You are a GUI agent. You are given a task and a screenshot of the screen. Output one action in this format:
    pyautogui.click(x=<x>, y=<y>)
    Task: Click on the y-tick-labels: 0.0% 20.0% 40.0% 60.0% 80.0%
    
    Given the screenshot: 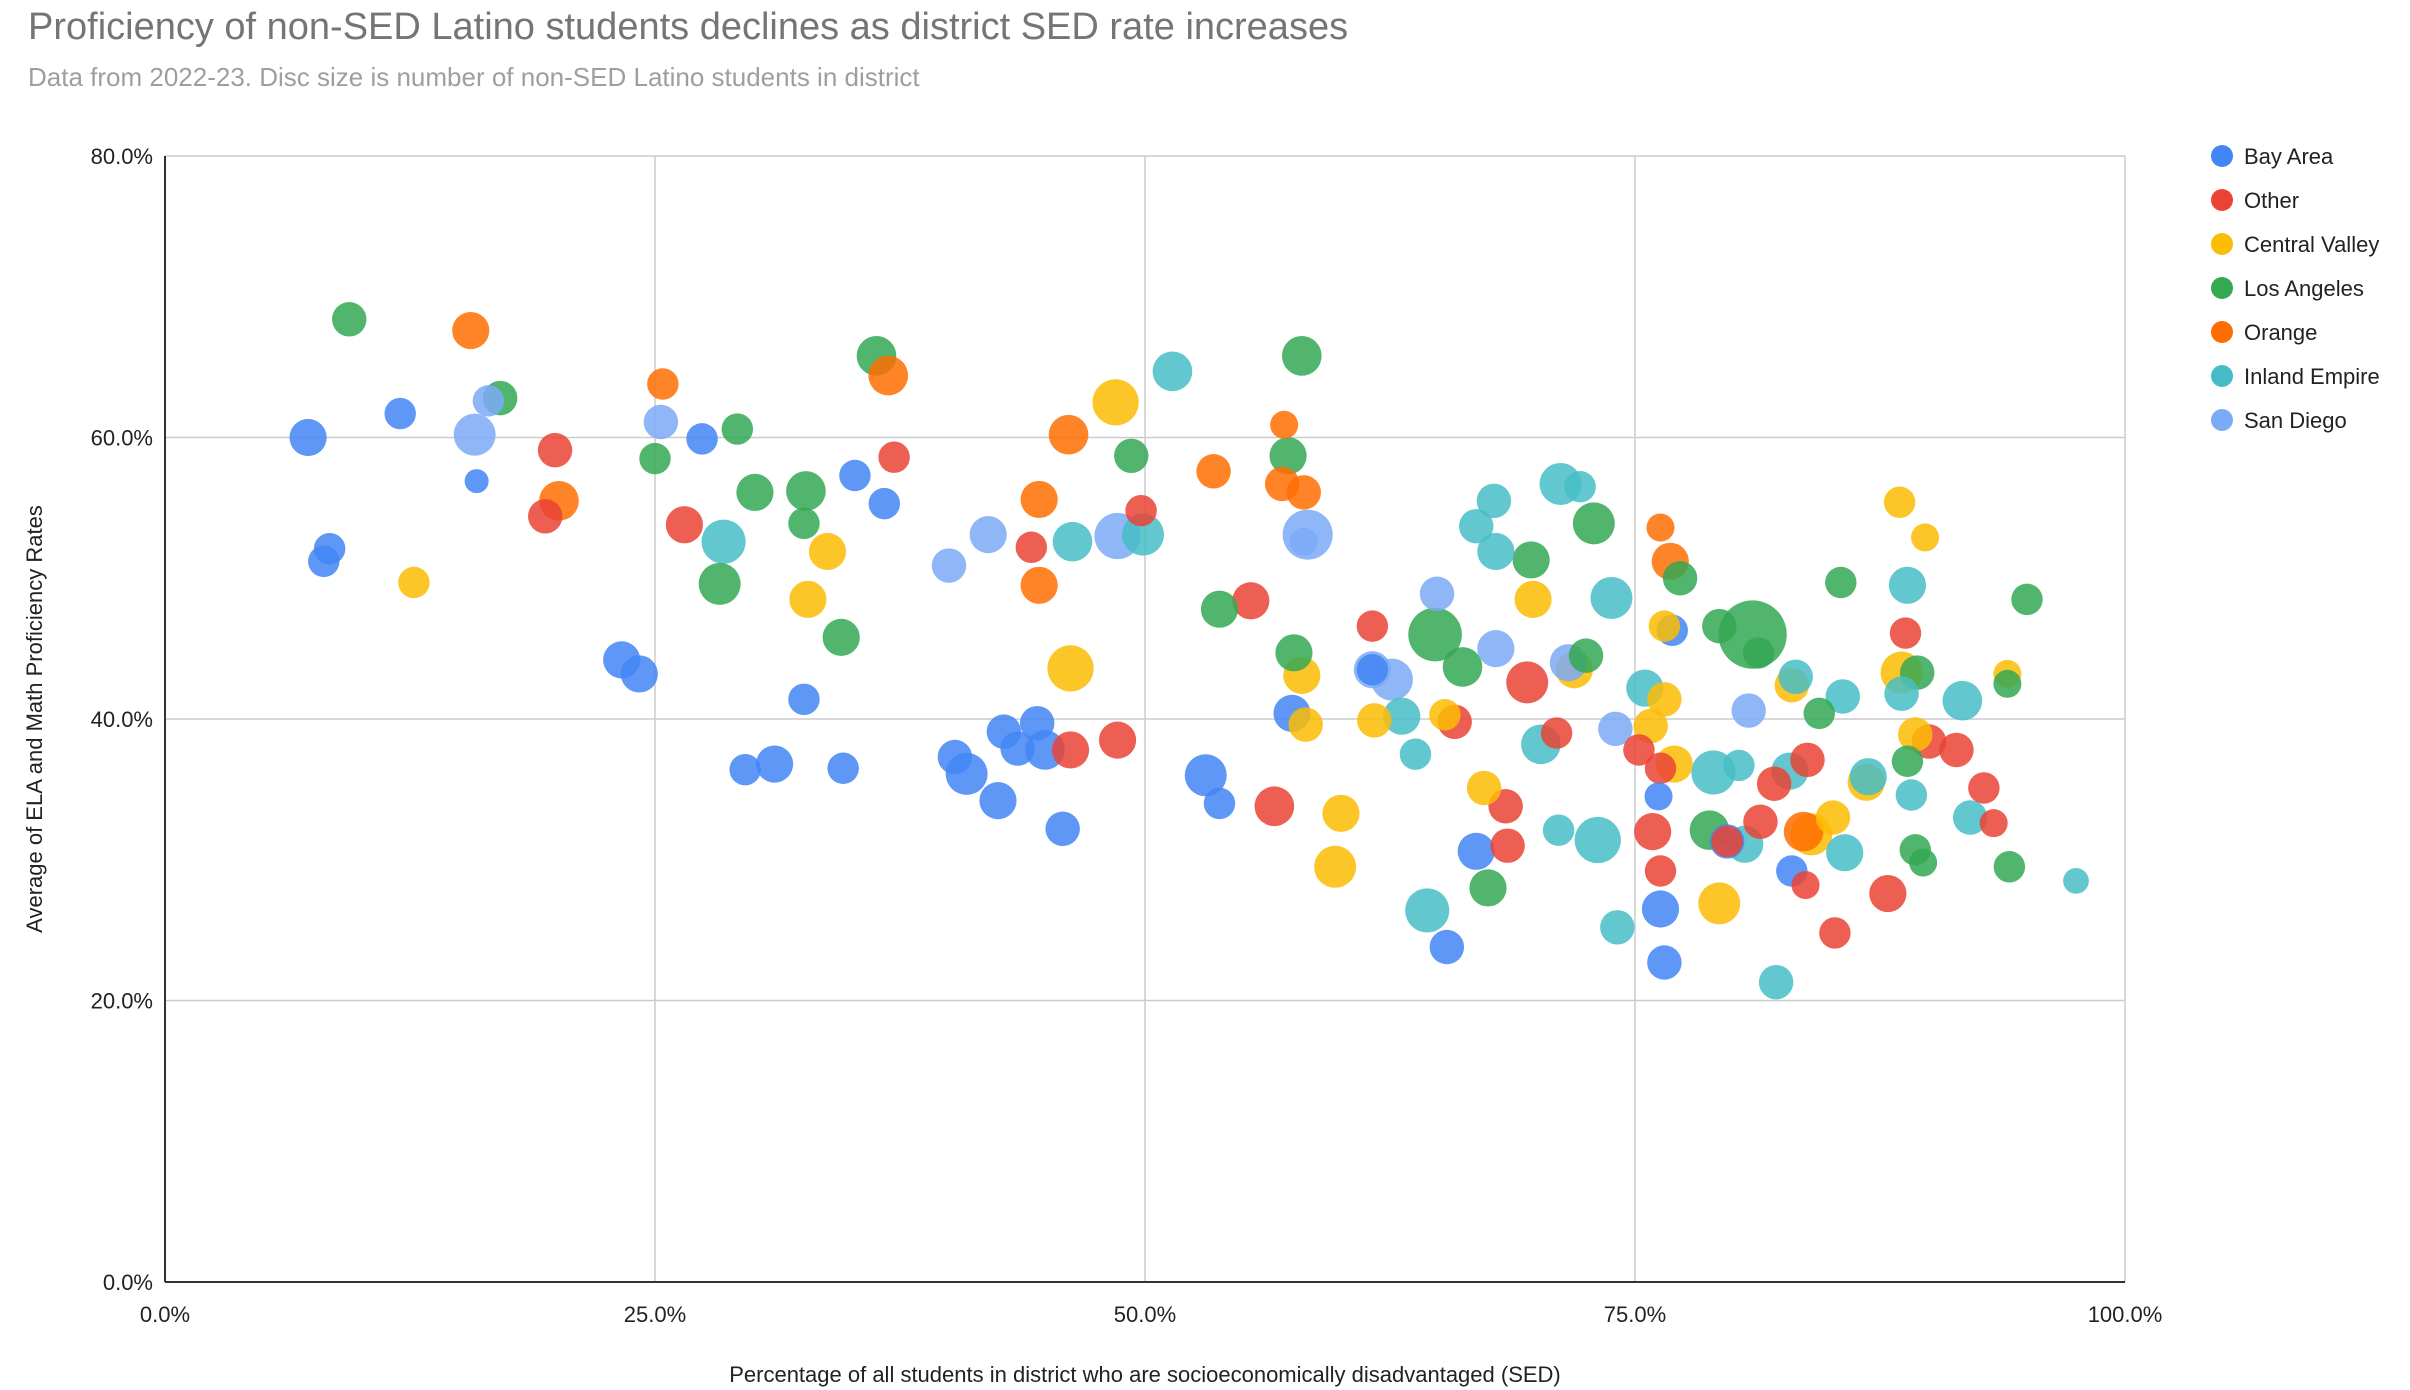 What is the action you would take?
    pyautogui.click(x=122, y=719)
    